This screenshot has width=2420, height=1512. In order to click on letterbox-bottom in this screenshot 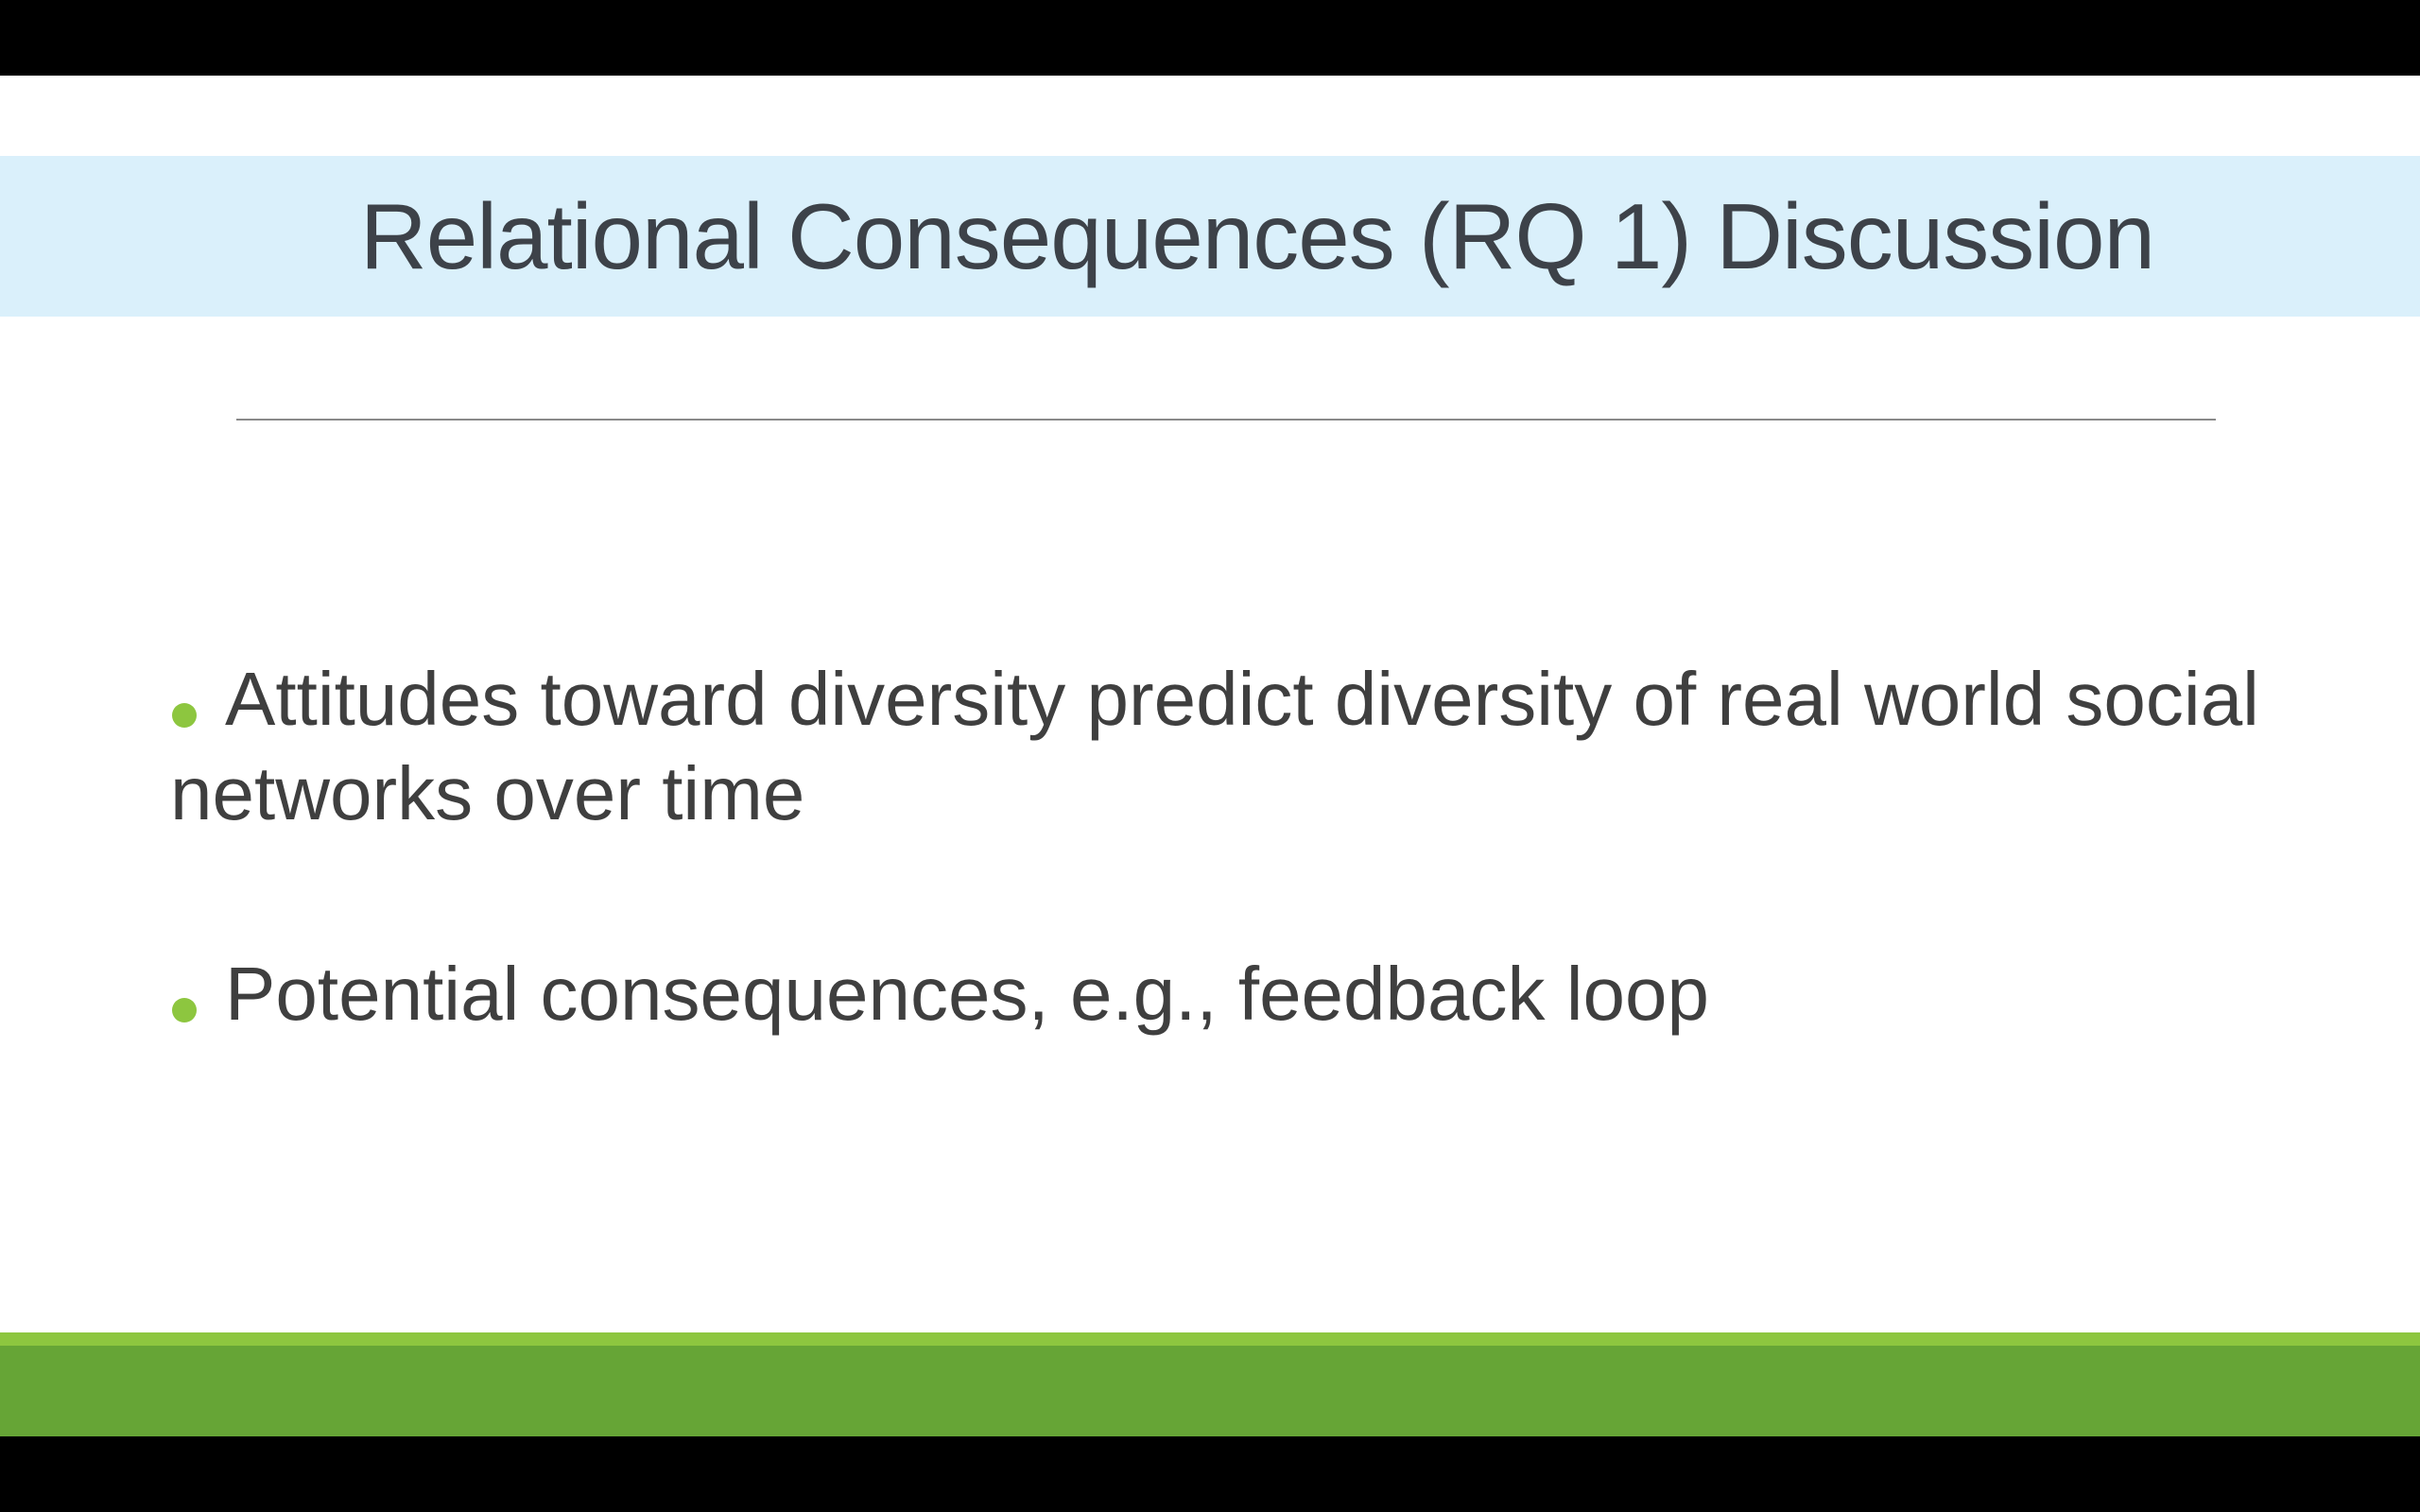, I will do `click(1210, 1474)`.